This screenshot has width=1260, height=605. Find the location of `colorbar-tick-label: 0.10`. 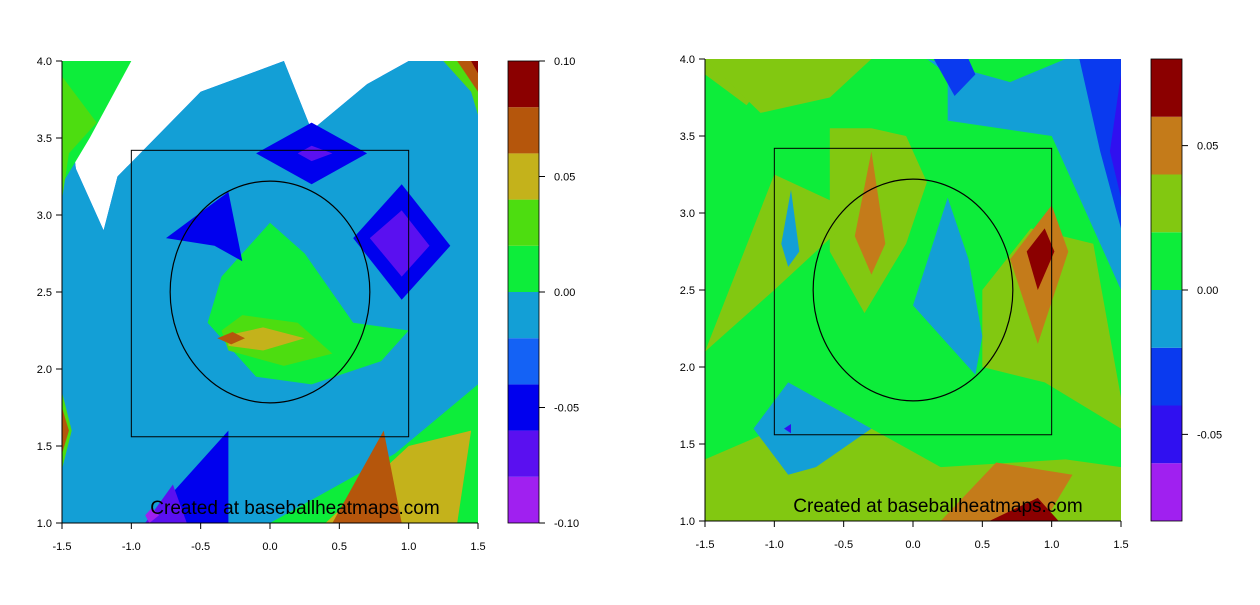

colorbar-tick-label: 0.10 is located at coordinates (564, 62).